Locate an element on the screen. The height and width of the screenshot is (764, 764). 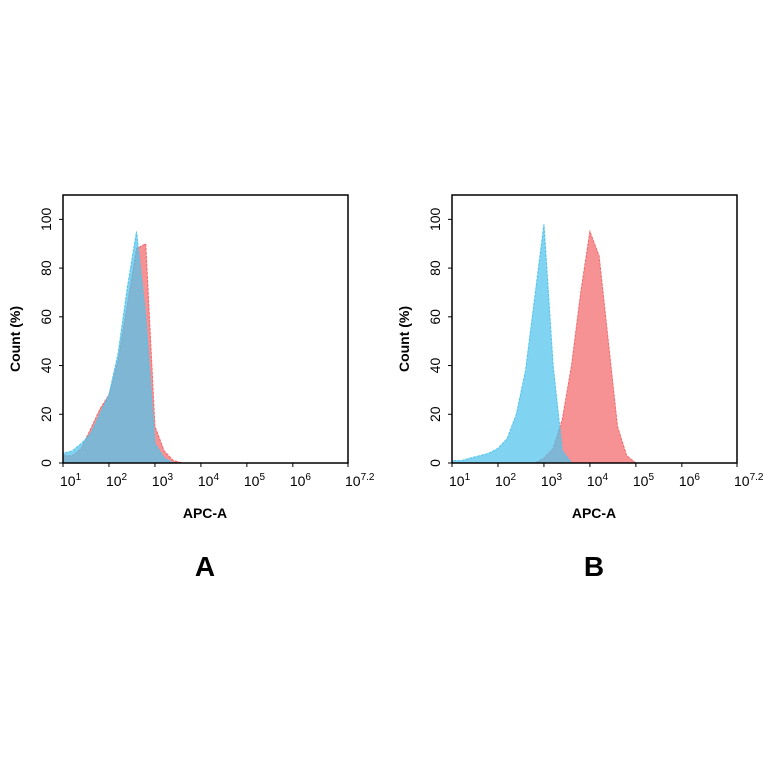
panel-label: B is located at coordinates (594, 566).